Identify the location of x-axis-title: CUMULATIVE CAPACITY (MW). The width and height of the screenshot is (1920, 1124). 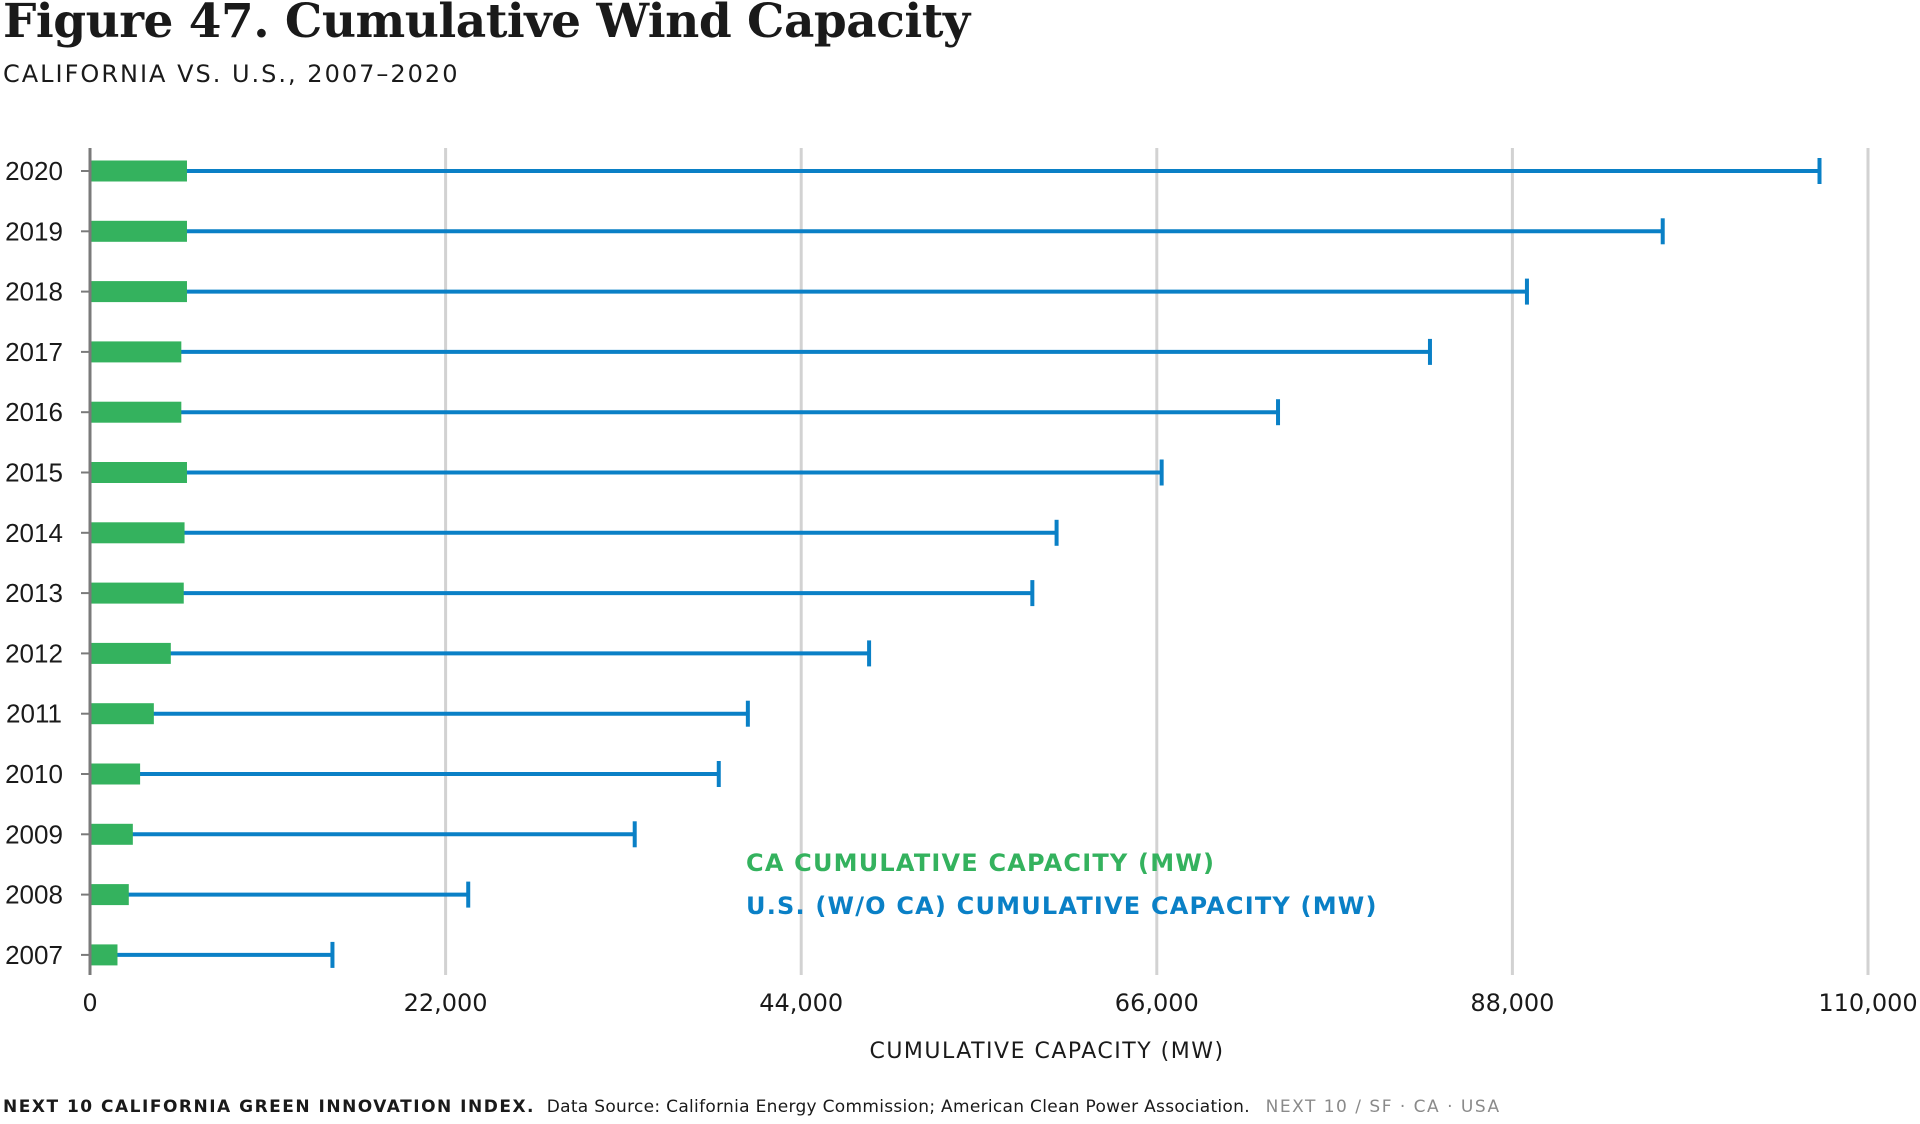
(1046, 1051).